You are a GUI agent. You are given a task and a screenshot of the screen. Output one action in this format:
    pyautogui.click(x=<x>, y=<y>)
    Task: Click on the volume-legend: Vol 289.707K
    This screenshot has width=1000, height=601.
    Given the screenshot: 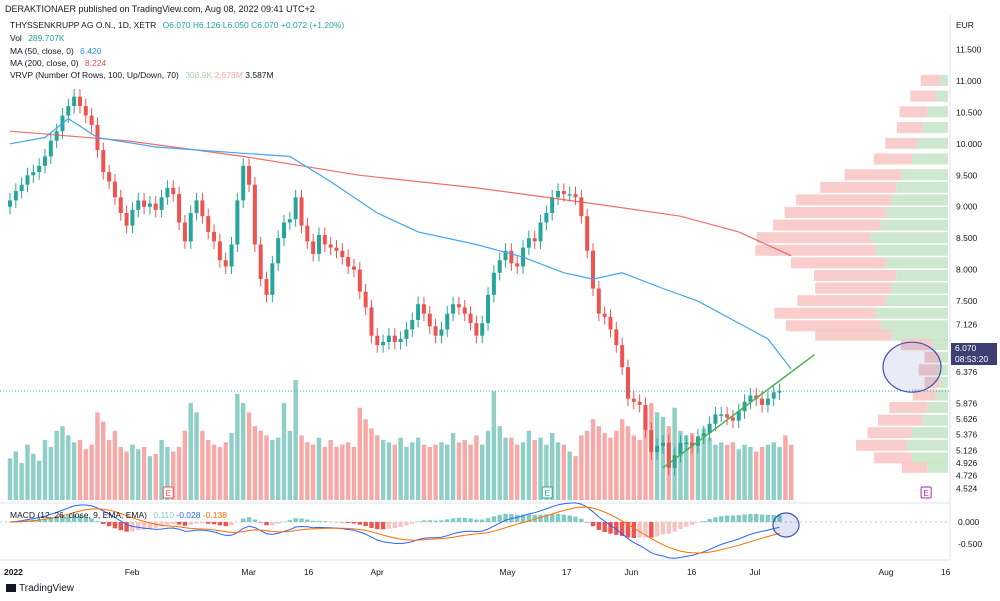 What is the action you would take?
    pyautogui.click(x=37, y=38)
    